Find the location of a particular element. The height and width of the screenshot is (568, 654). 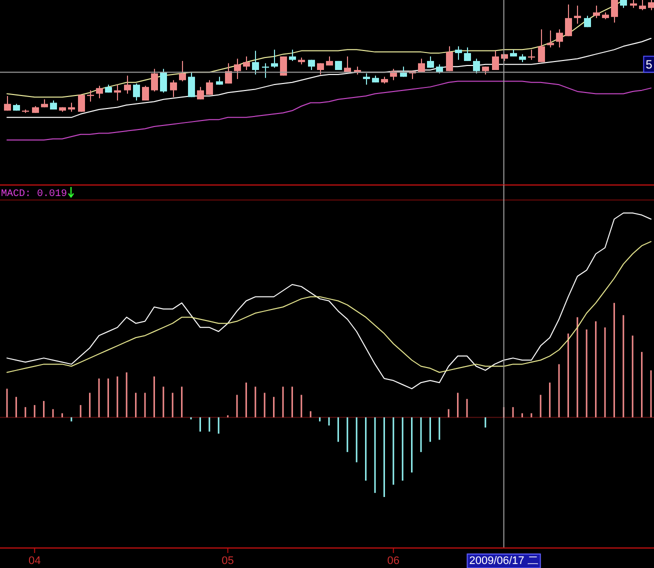

chart-title: MACD: 0.019 is located at coordinates (34, 194).